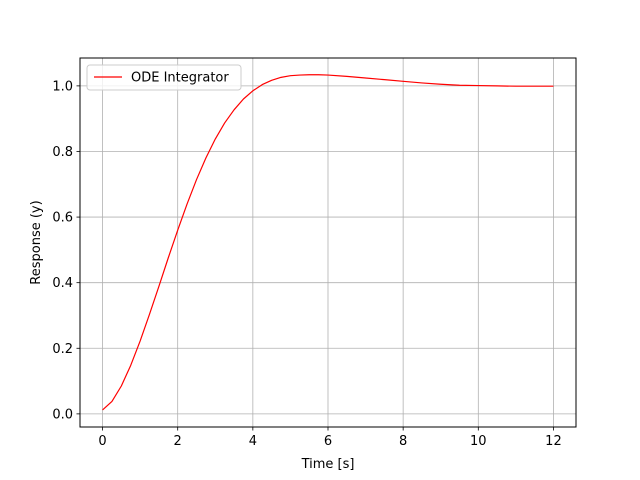 Image resolution: width=640 pixels, height=480 pixels. I want to click on x-tick-label: 4, so click(253, 441).